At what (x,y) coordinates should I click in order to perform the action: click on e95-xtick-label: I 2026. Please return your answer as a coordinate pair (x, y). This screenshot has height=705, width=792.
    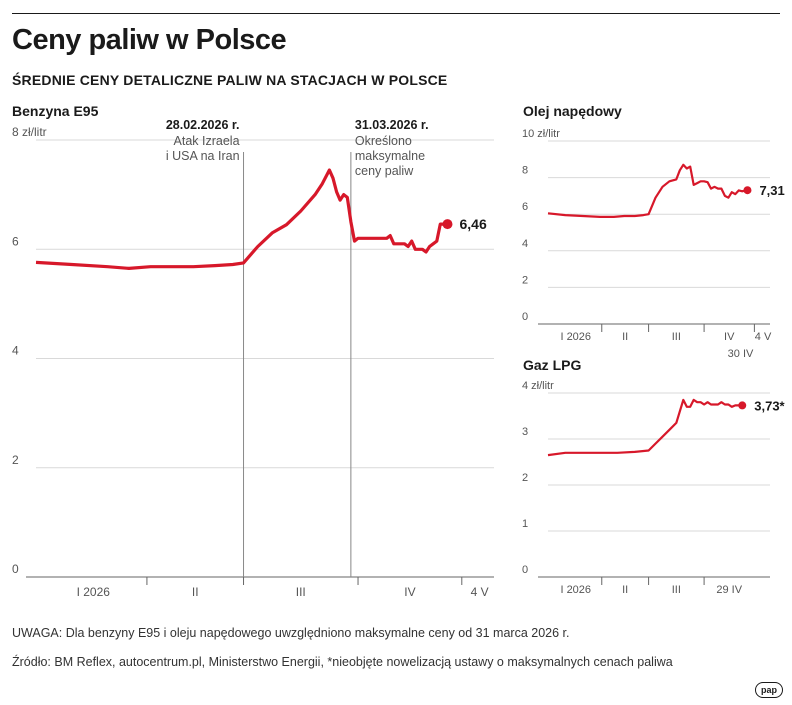
    Looking at the image, I should click on (94, 592).